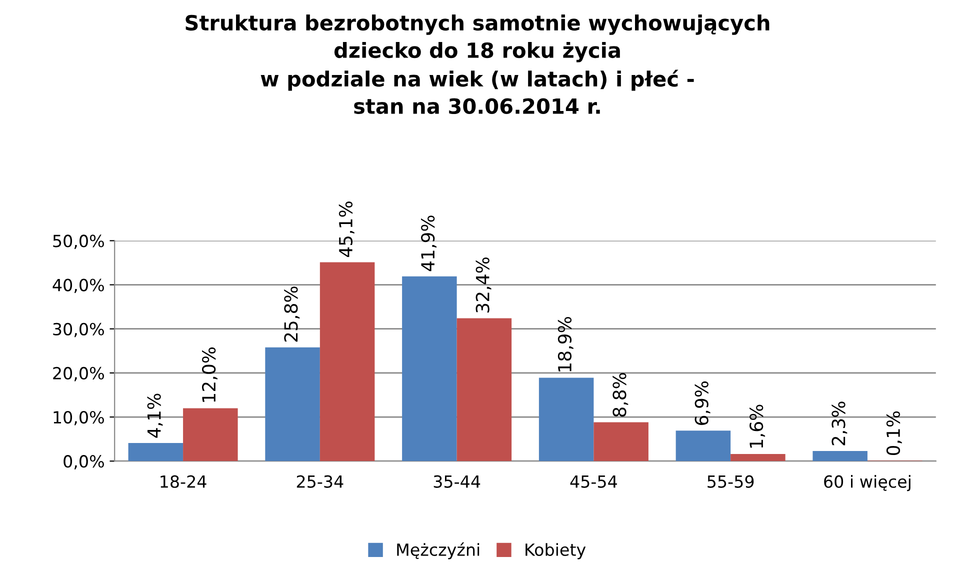 The image size is (955, 580). What do you see at coordinates (78, 374) in the screenshot?
I see `y-tick-label: 20,0%` at bounding box center [78, 374].